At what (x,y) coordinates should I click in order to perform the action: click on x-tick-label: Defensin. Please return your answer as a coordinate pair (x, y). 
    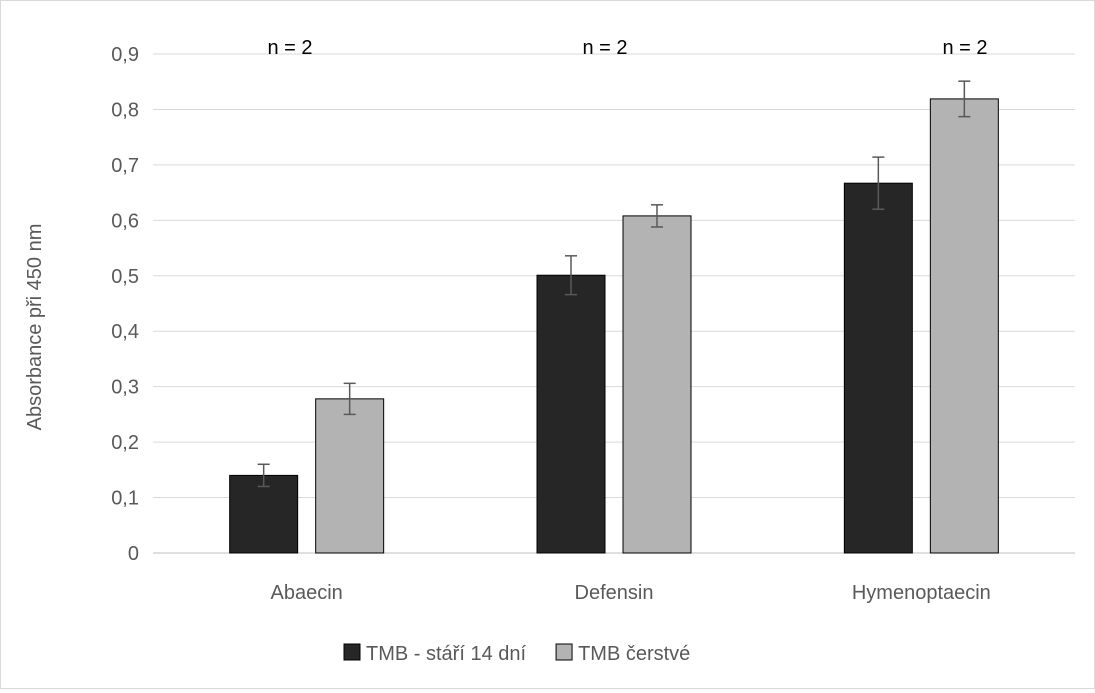
    Looking at the image, I should click on (614, 593).